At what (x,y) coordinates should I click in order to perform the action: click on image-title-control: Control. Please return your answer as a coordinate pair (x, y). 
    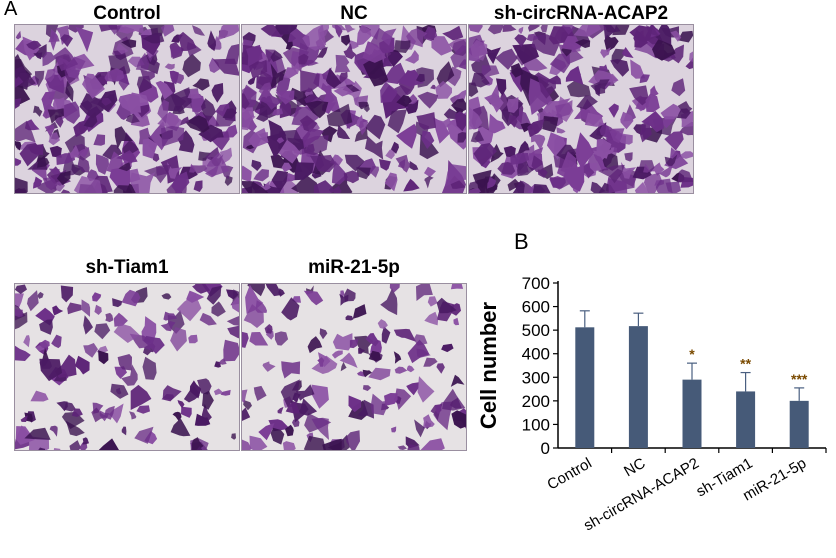
    Looking at the image, I should click on (127, 13).